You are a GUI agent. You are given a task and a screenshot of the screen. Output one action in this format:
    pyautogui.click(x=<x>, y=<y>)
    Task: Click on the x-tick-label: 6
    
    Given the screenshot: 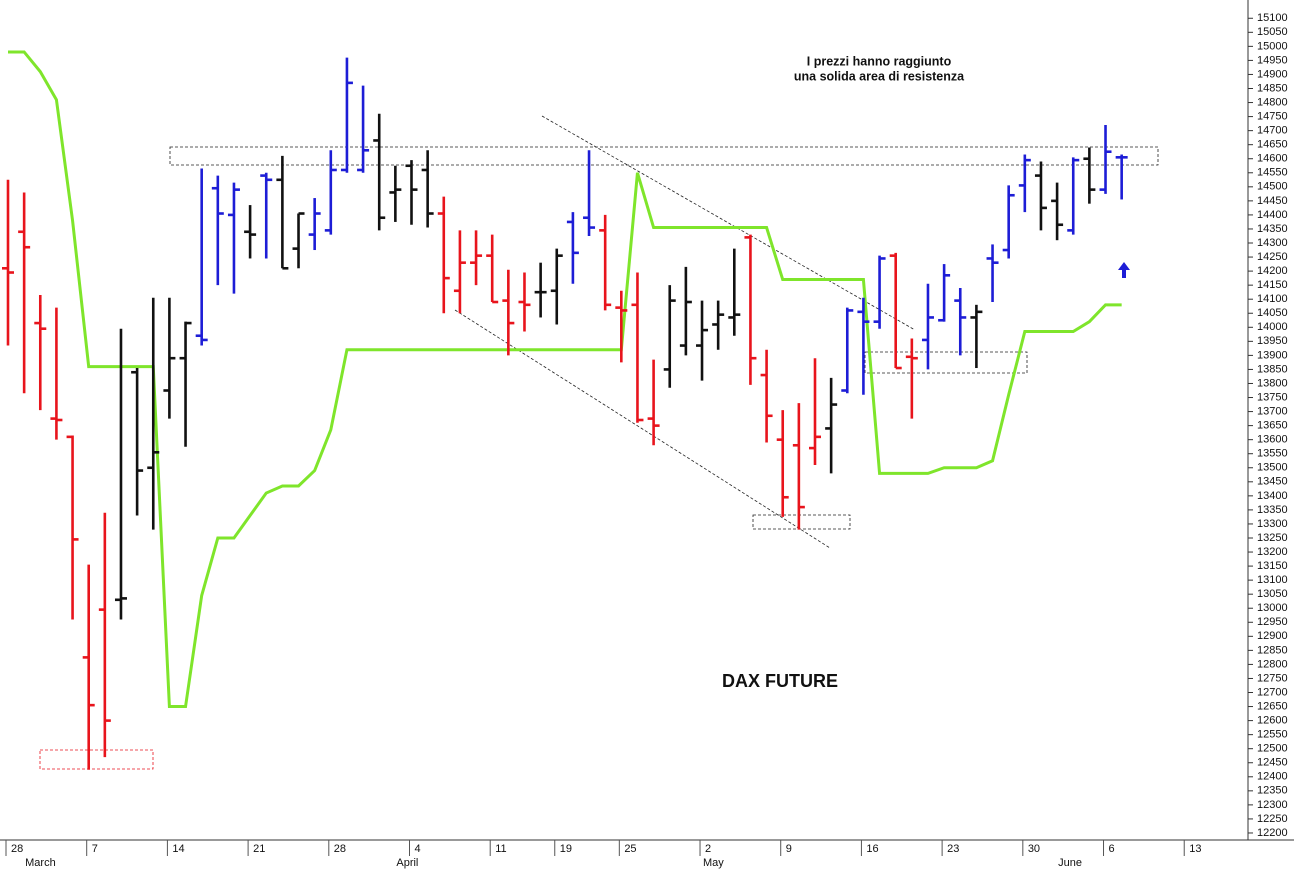 What is the action you would take?
    pyautogui.click(x=1112, y=849)
    